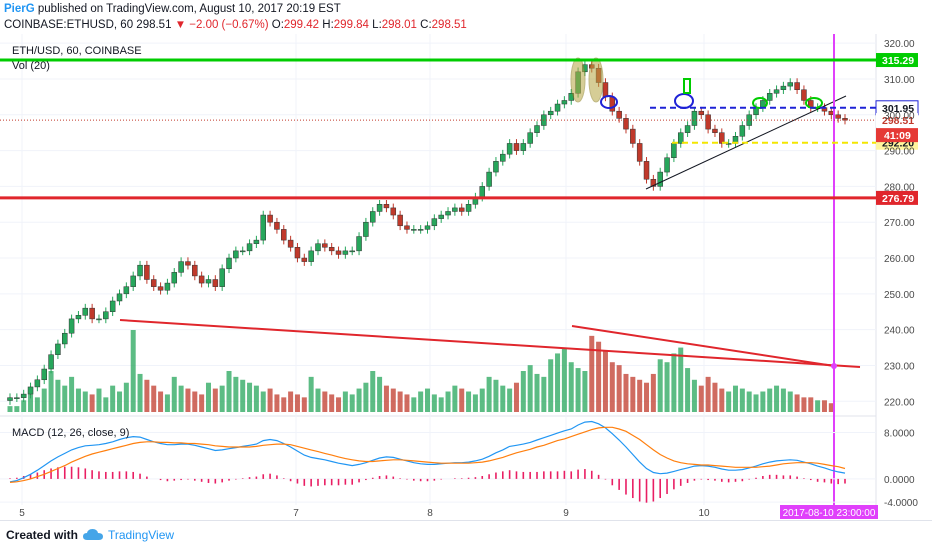  I want to click on low-label: L:, so click(377, 25).